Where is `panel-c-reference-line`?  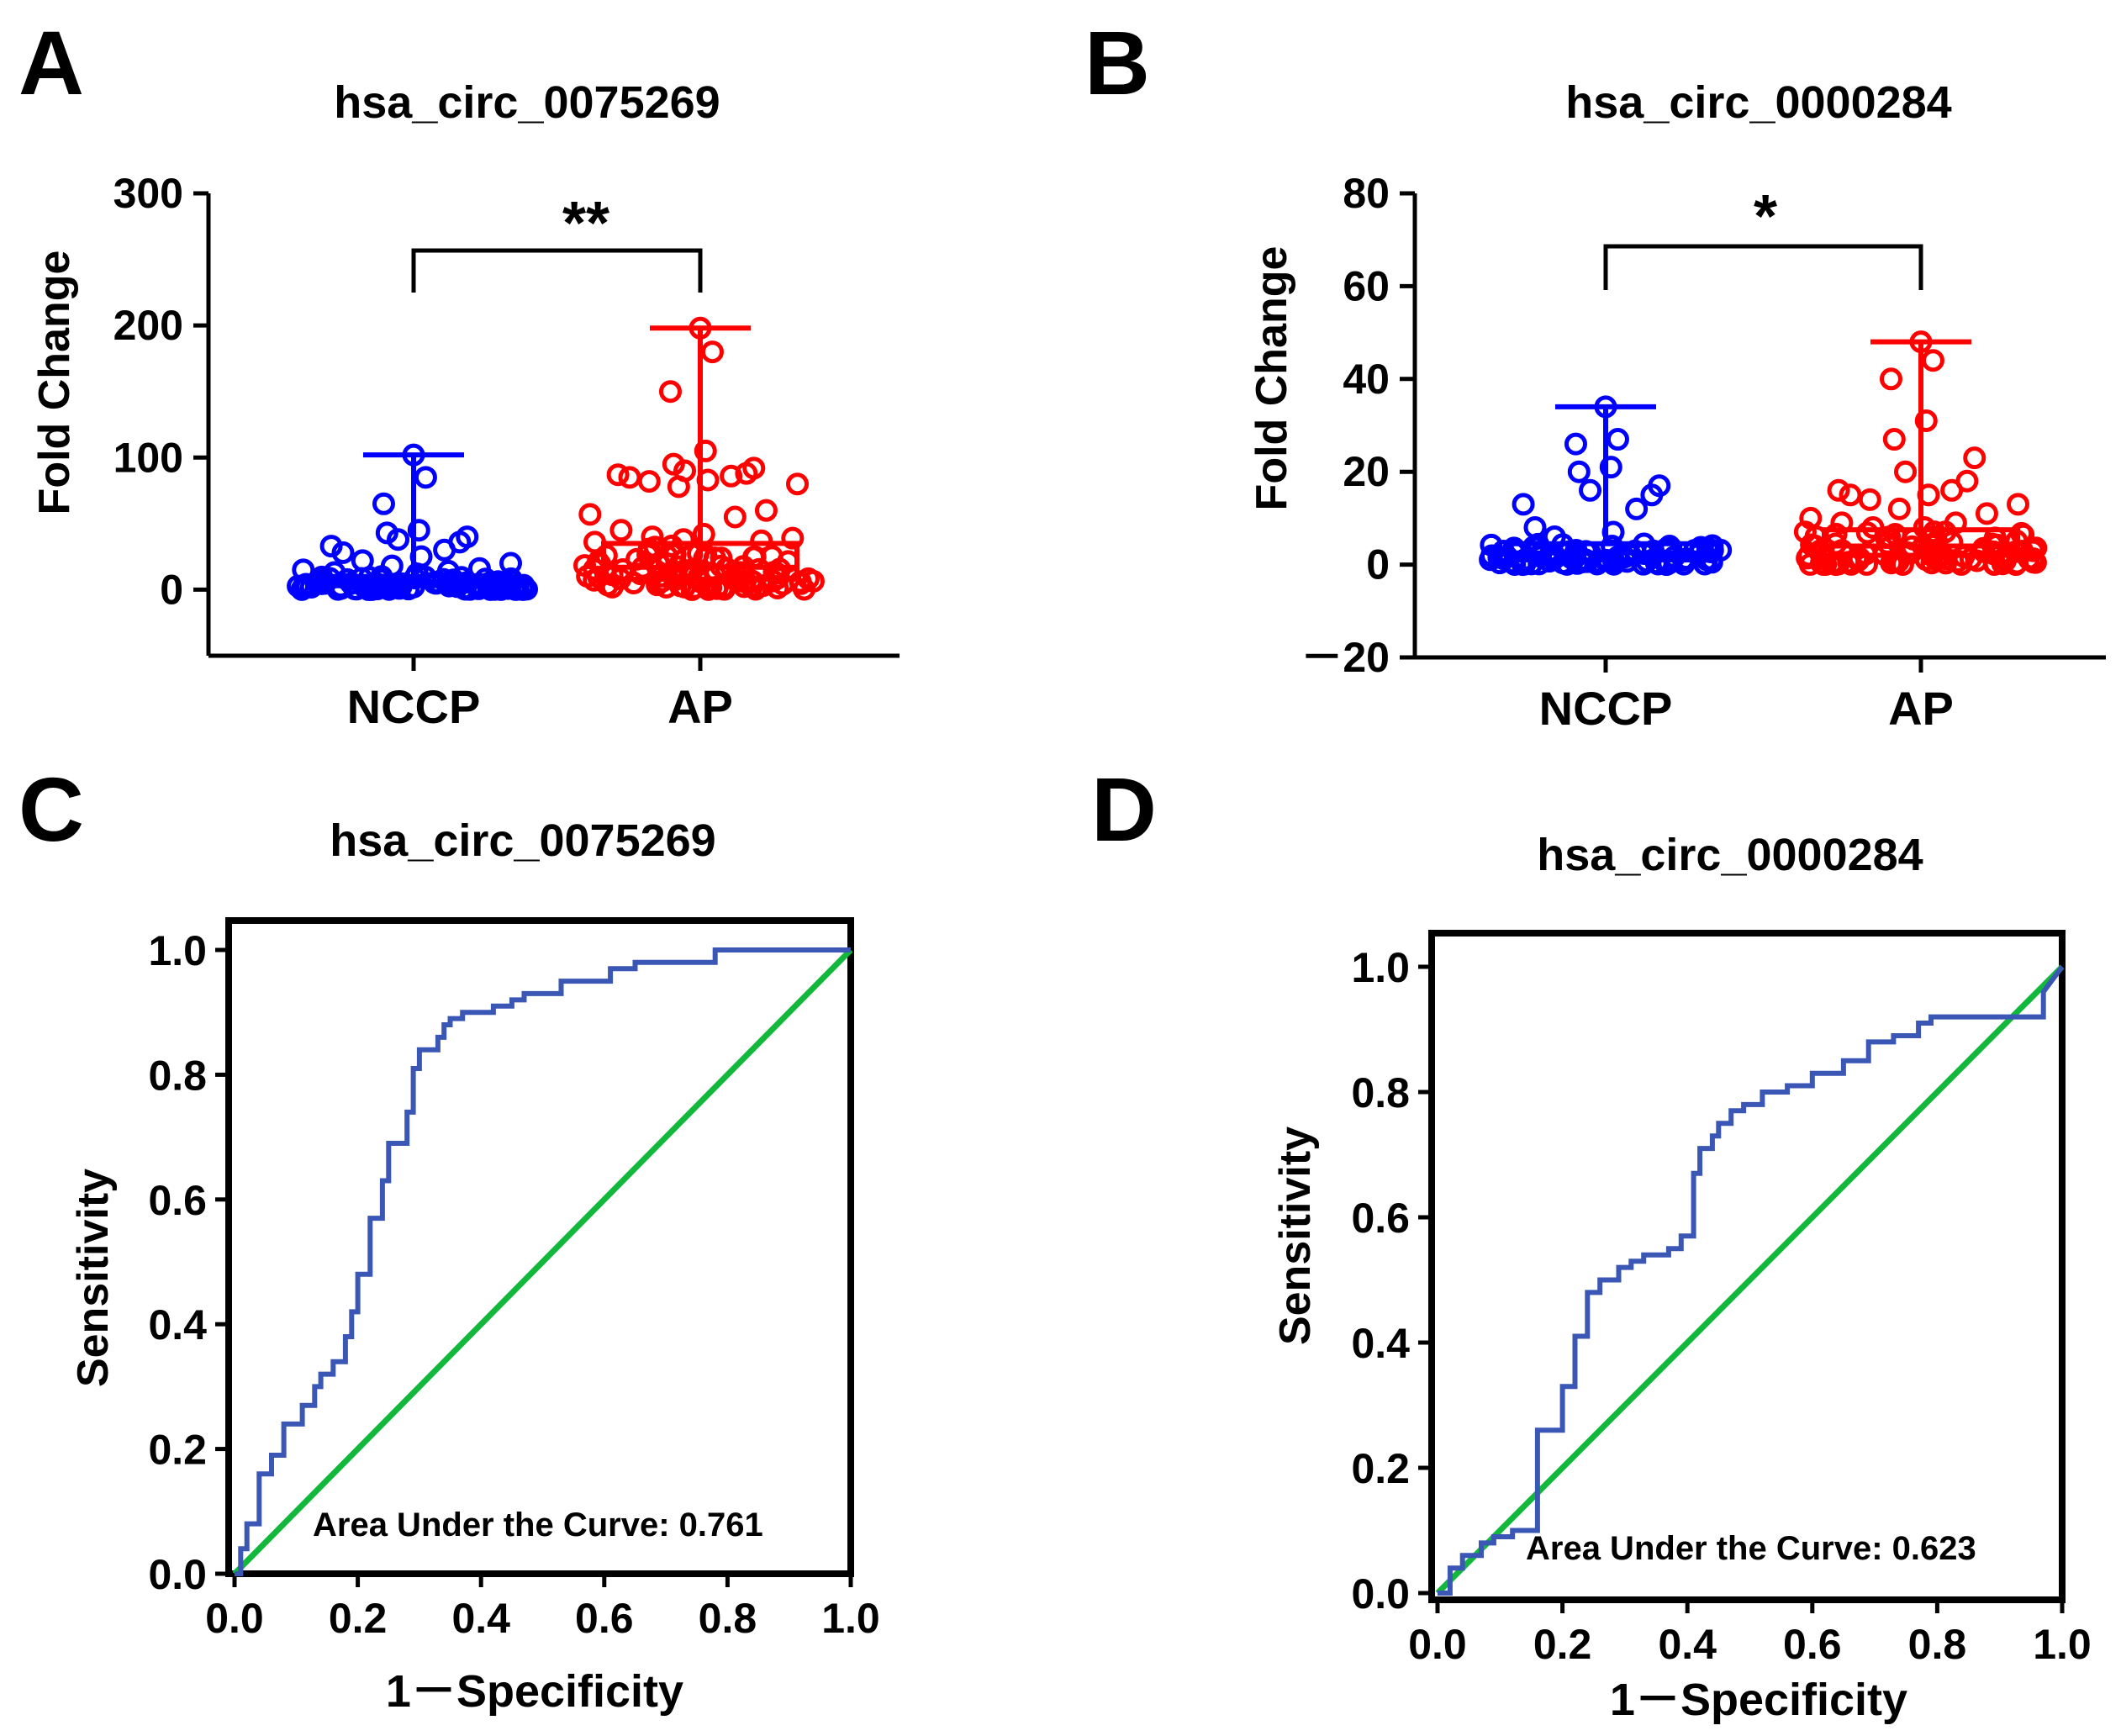
panel-c-reference-line is located at coordinates (542, 1261).